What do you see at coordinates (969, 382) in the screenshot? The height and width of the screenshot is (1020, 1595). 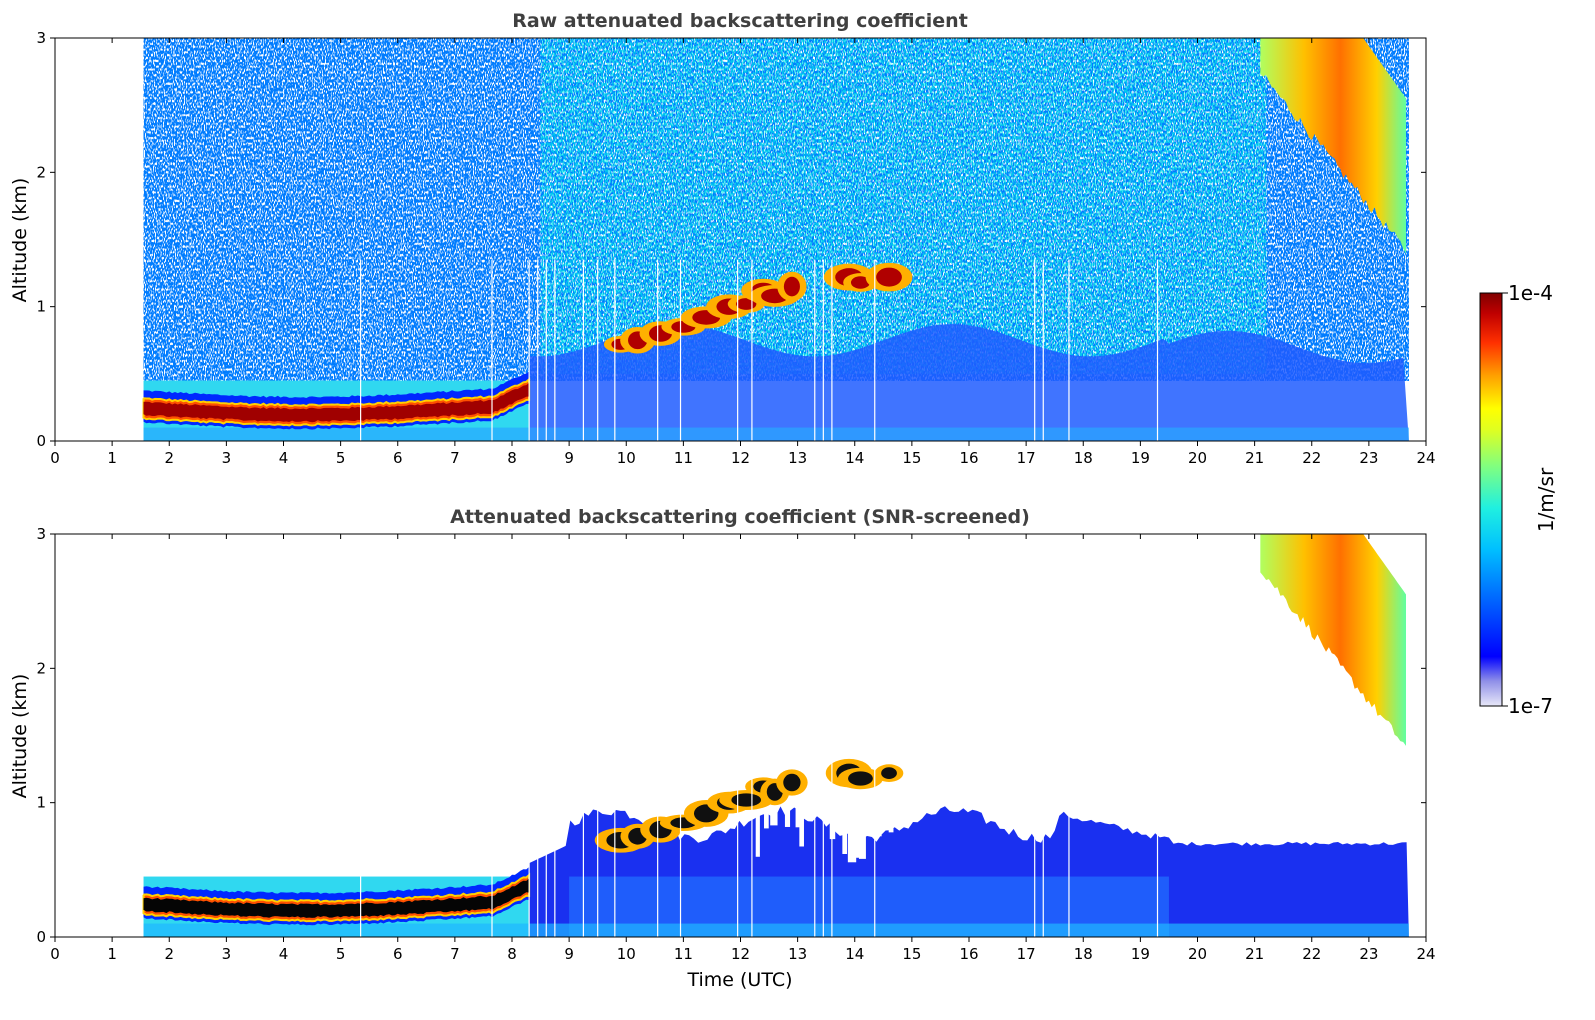 I see `aerosol-layer` at bounding box center [969, 382].